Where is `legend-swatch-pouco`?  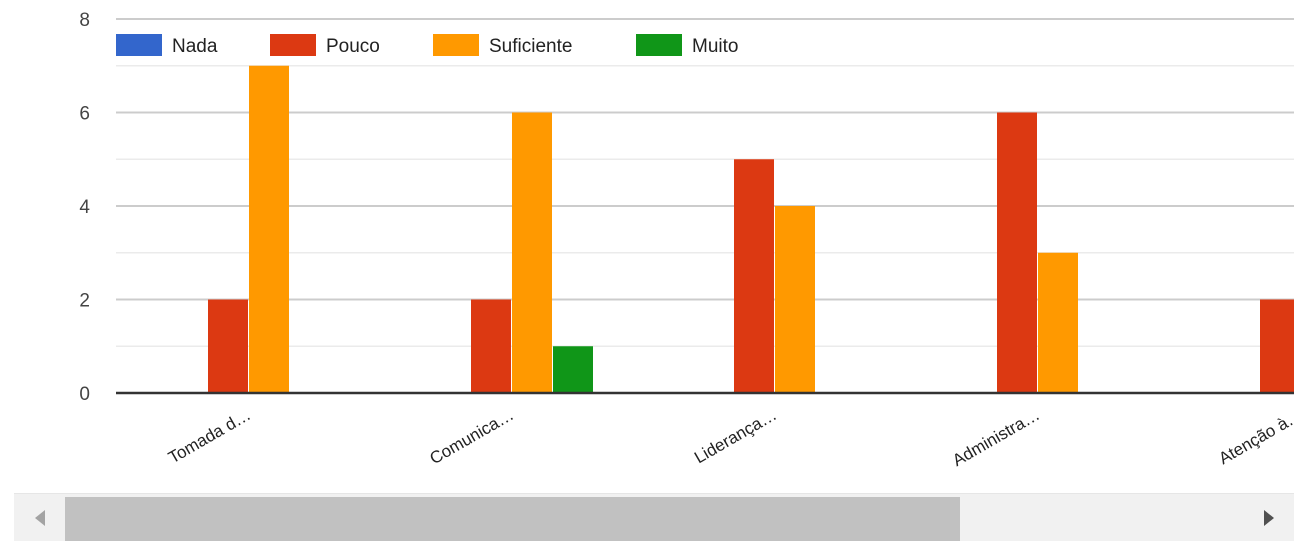 legend-swatch-pouco is located at coordinates (293, 45).